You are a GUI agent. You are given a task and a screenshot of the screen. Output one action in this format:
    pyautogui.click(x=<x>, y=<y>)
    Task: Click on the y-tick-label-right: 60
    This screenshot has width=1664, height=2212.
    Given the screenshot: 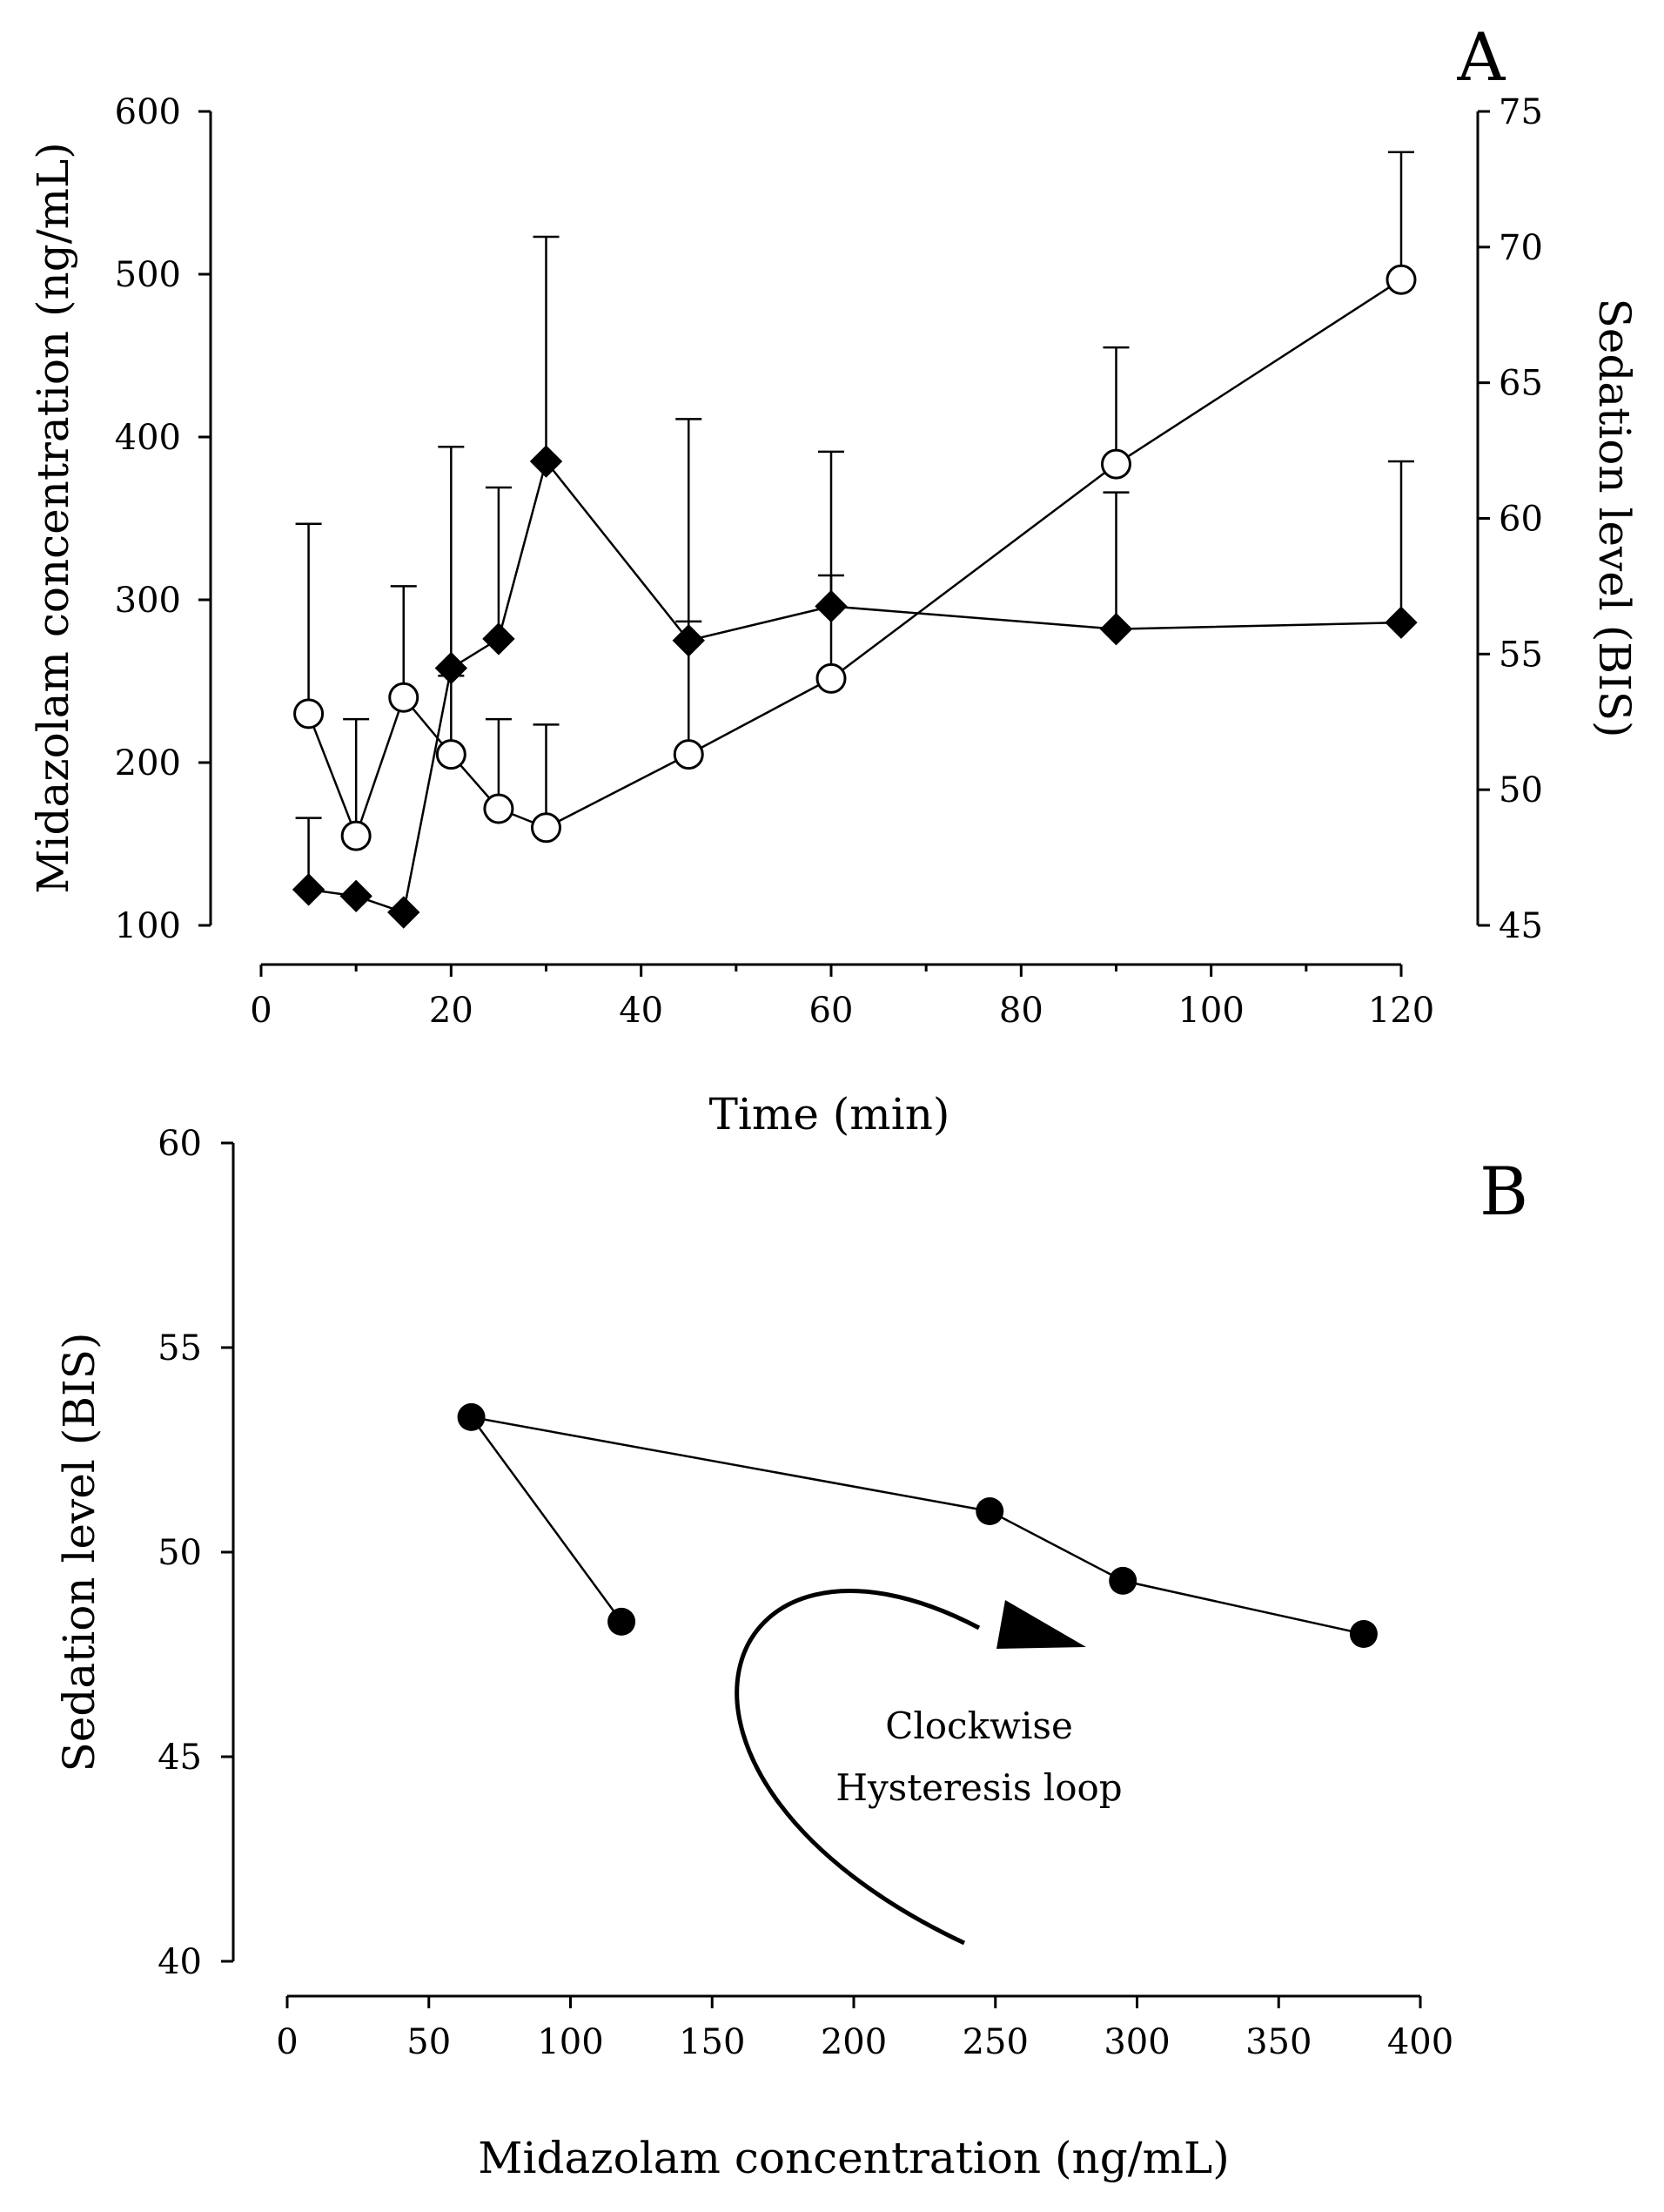 What is the action you would take?
    pyautogui.click(x=1521, y=520)
    